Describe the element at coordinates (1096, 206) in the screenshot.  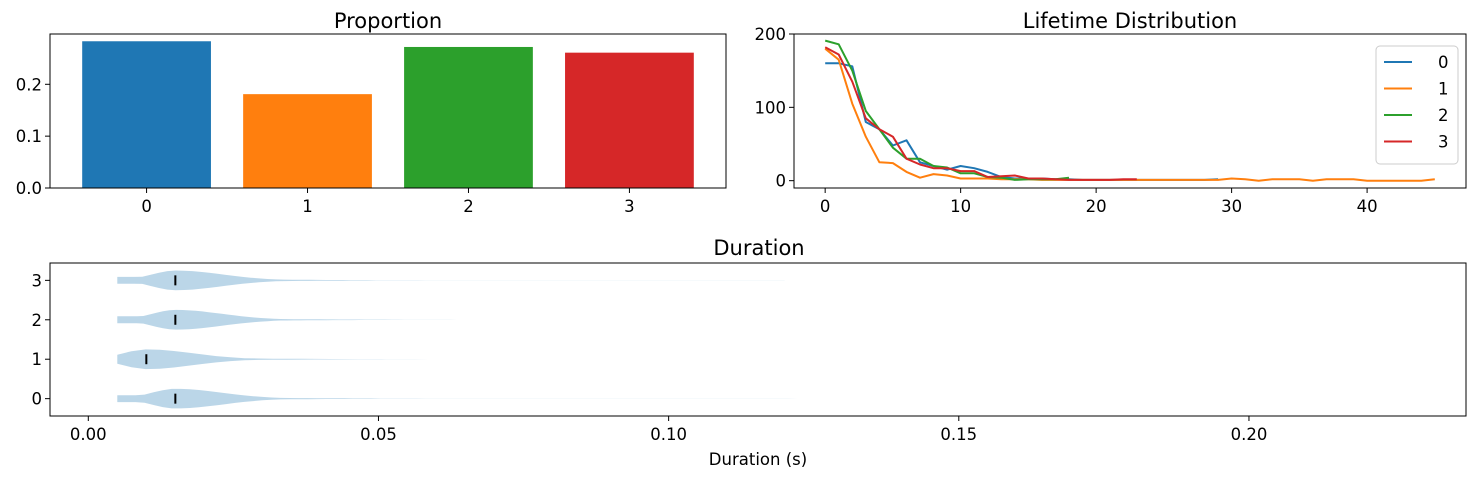
I see `lifetime-x-tick-label: 20` at that location.